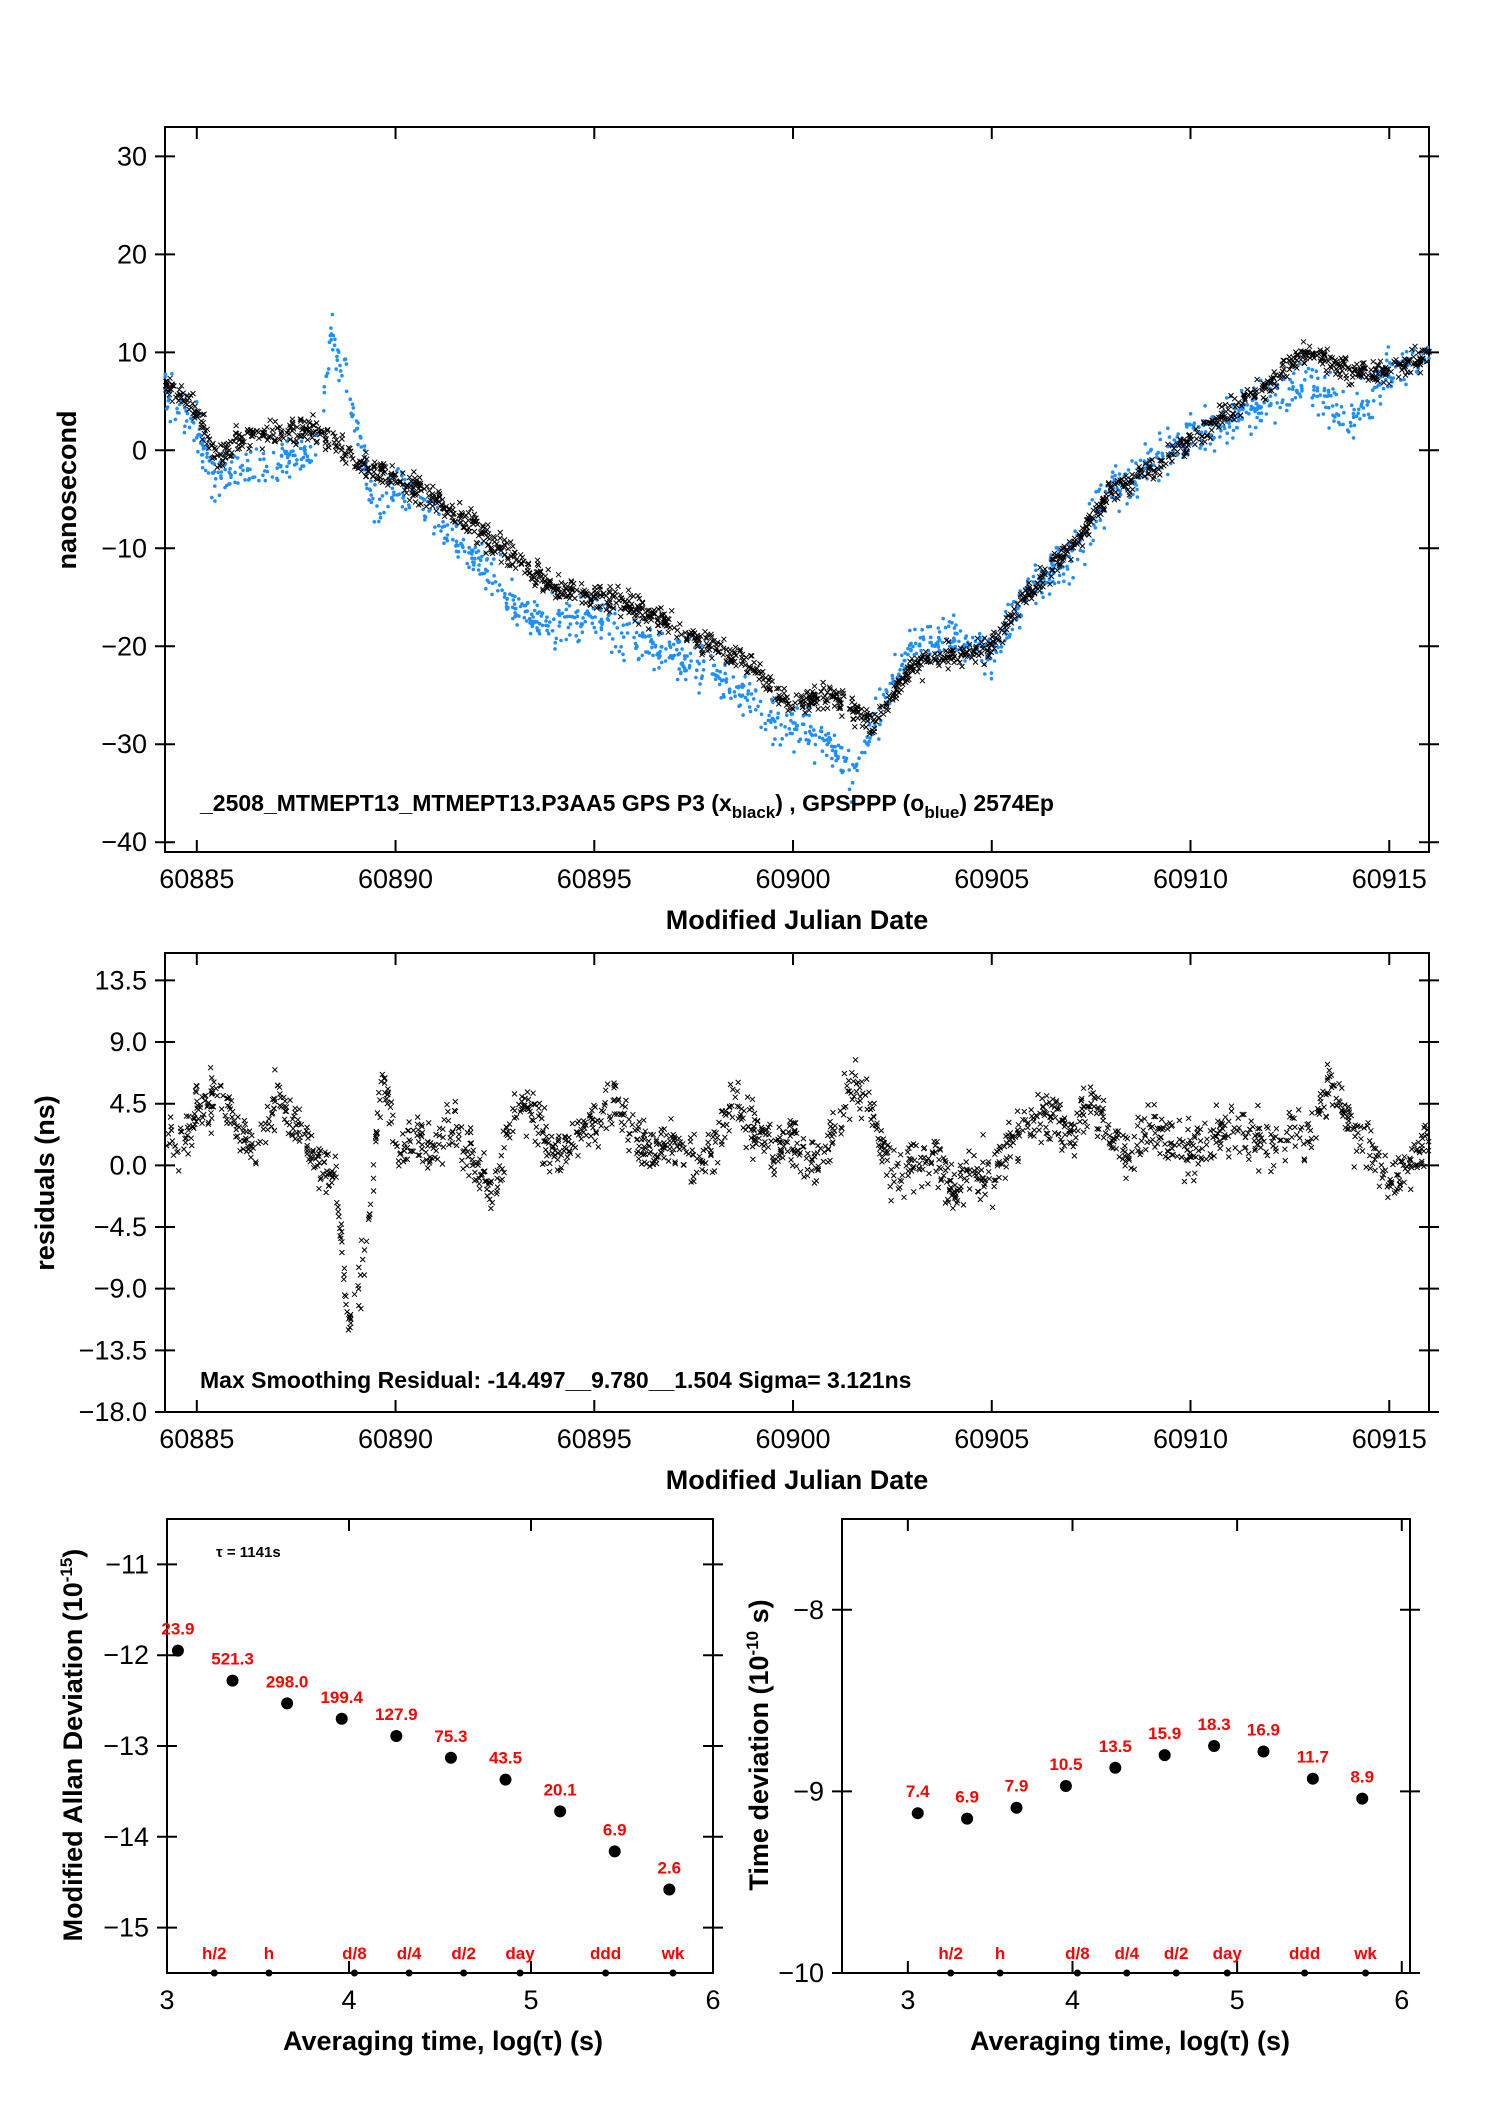 The image size is (1488, 2105). What do you see at coordinates (797, 920) in the screenshot?
I see `timeseries-xlabel: Modified Julian Date` at bounding box center [797, 920].